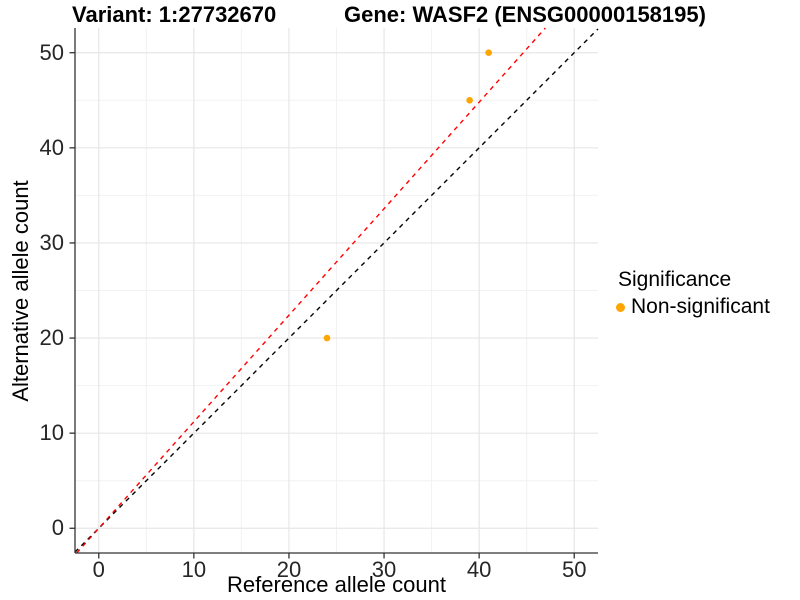  Describe the element at coordinates (384, 569) in the screenshot. I see `x-tick-label: 30` at that location.